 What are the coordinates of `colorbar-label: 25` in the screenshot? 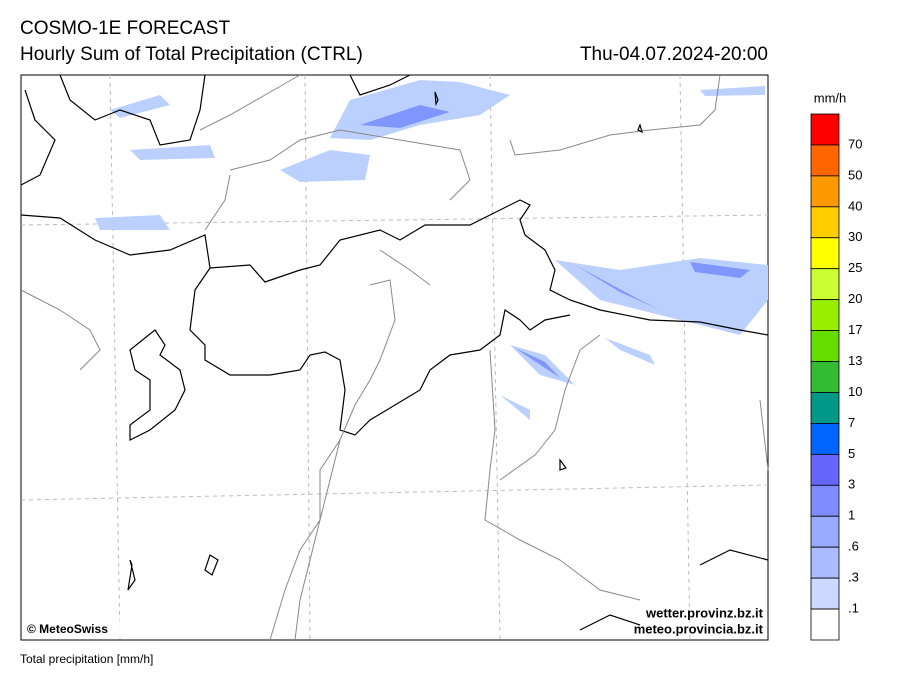 It's located at (855, 267).